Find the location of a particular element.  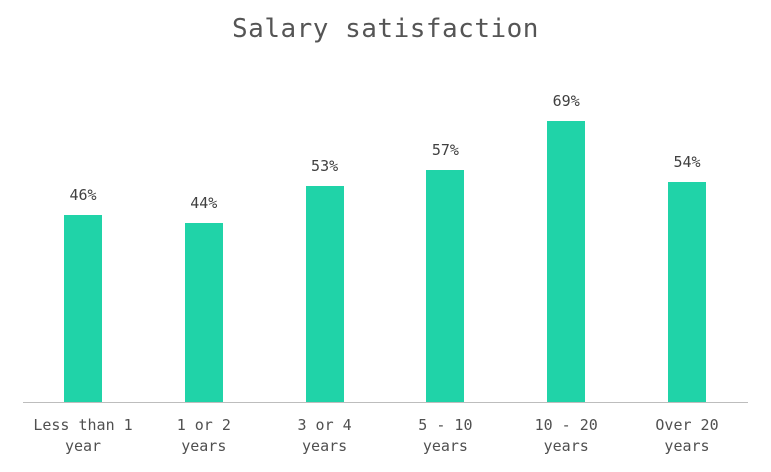

bar-value-label: 69% is located at coordinates (566, 101).